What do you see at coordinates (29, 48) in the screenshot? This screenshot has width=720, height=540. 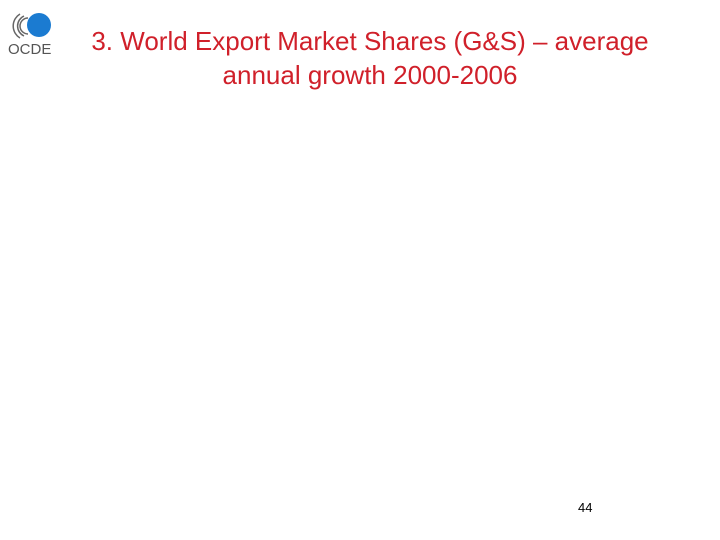 I see `svg-text: OCDE` at bounding box center [29, 48].